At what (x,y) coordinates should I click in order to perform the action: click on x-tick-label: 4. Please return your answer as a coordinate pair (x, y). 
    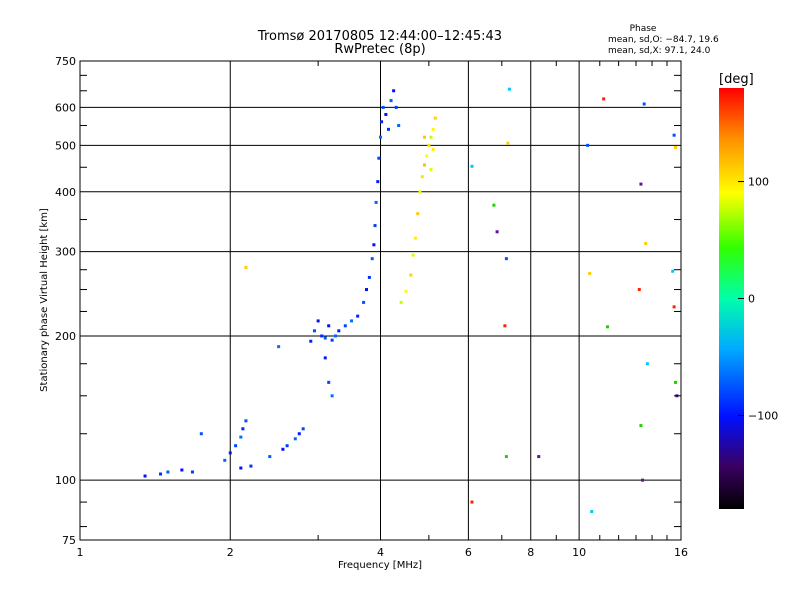
    Looking at the image, I should click on (380, 552).